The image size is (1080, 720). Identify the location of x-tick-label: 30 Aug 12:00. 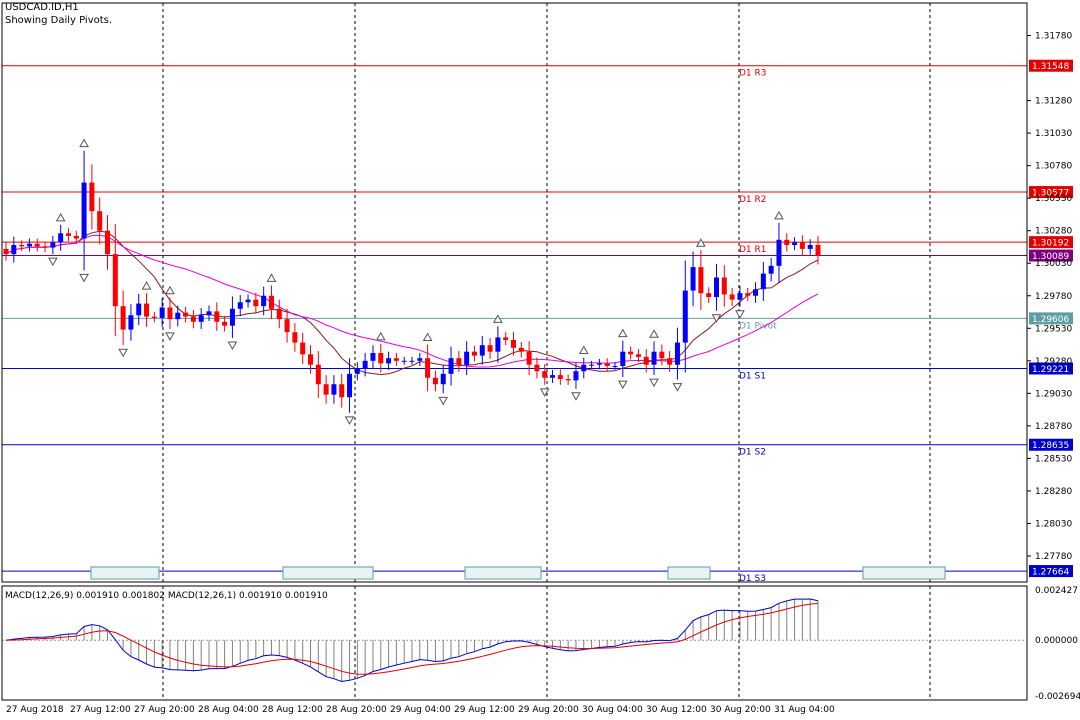
(676, 710).